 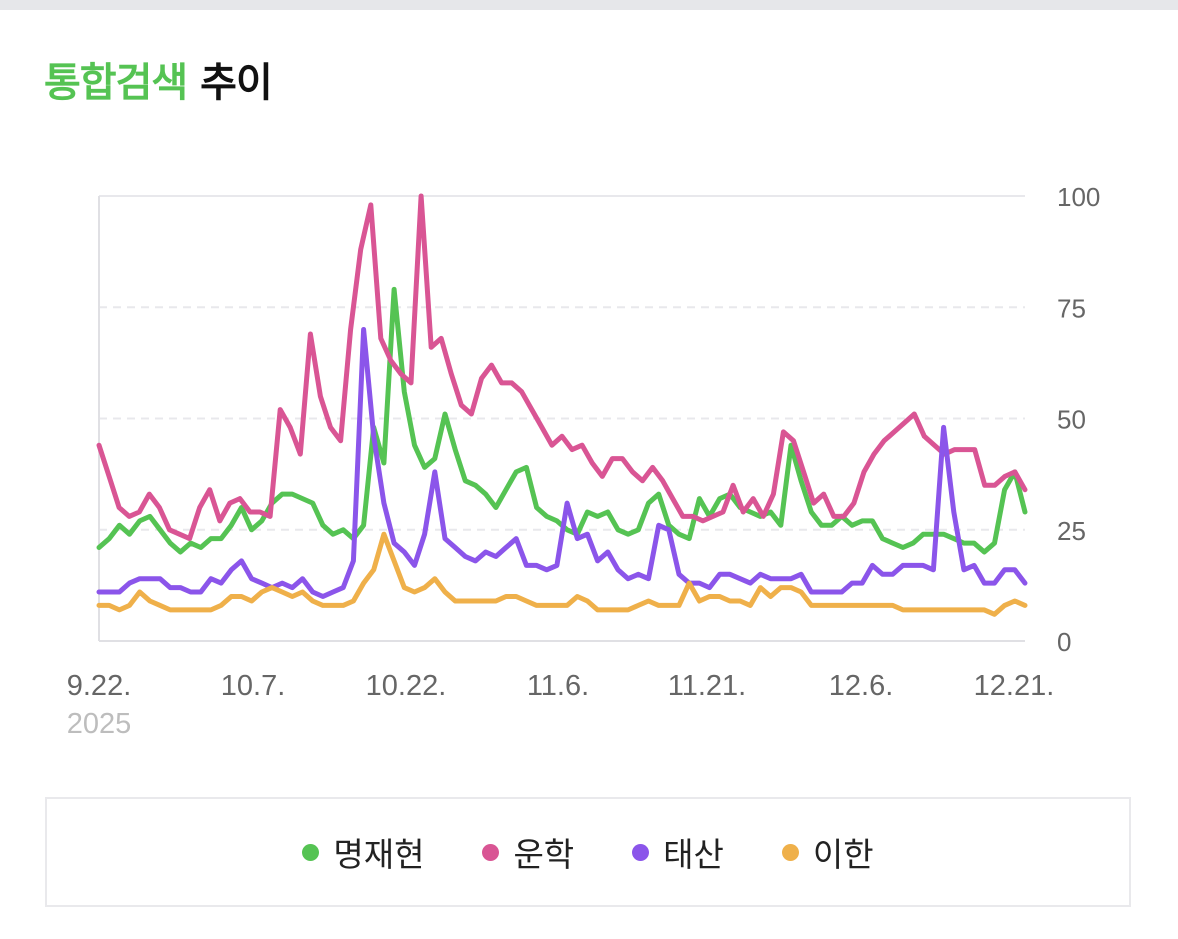 What do you see at coordinates (589, 5) in the screenshot?
I see `top-bar` at bounding box center [589, 5].